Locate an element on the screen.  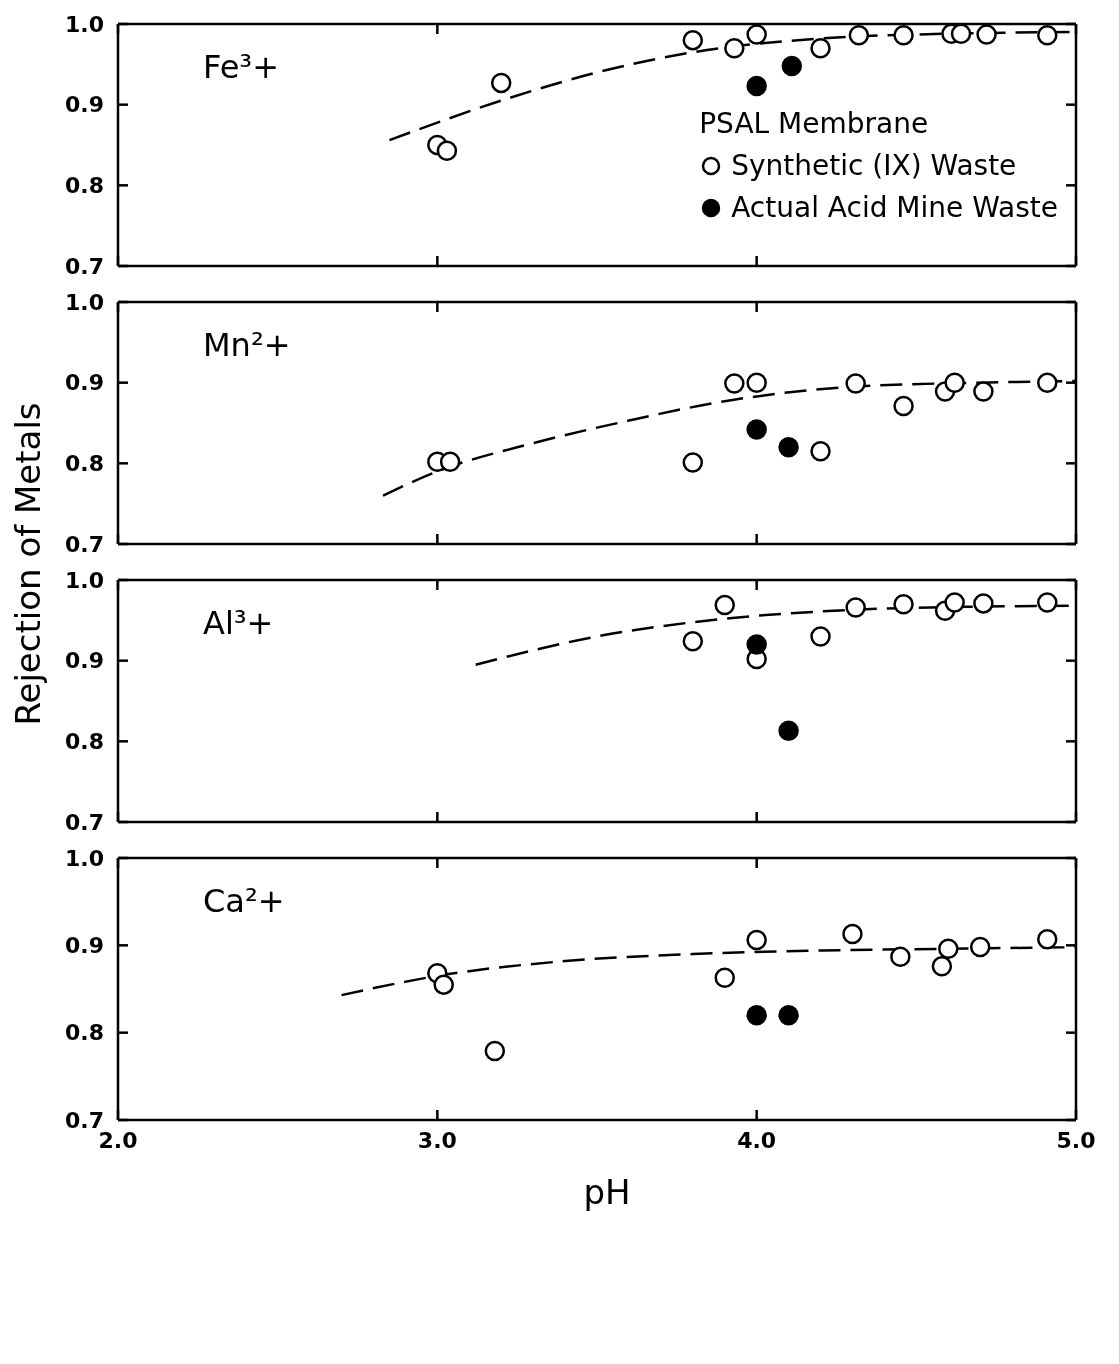
text: Fe³+ is located at coordinates (241, 67).